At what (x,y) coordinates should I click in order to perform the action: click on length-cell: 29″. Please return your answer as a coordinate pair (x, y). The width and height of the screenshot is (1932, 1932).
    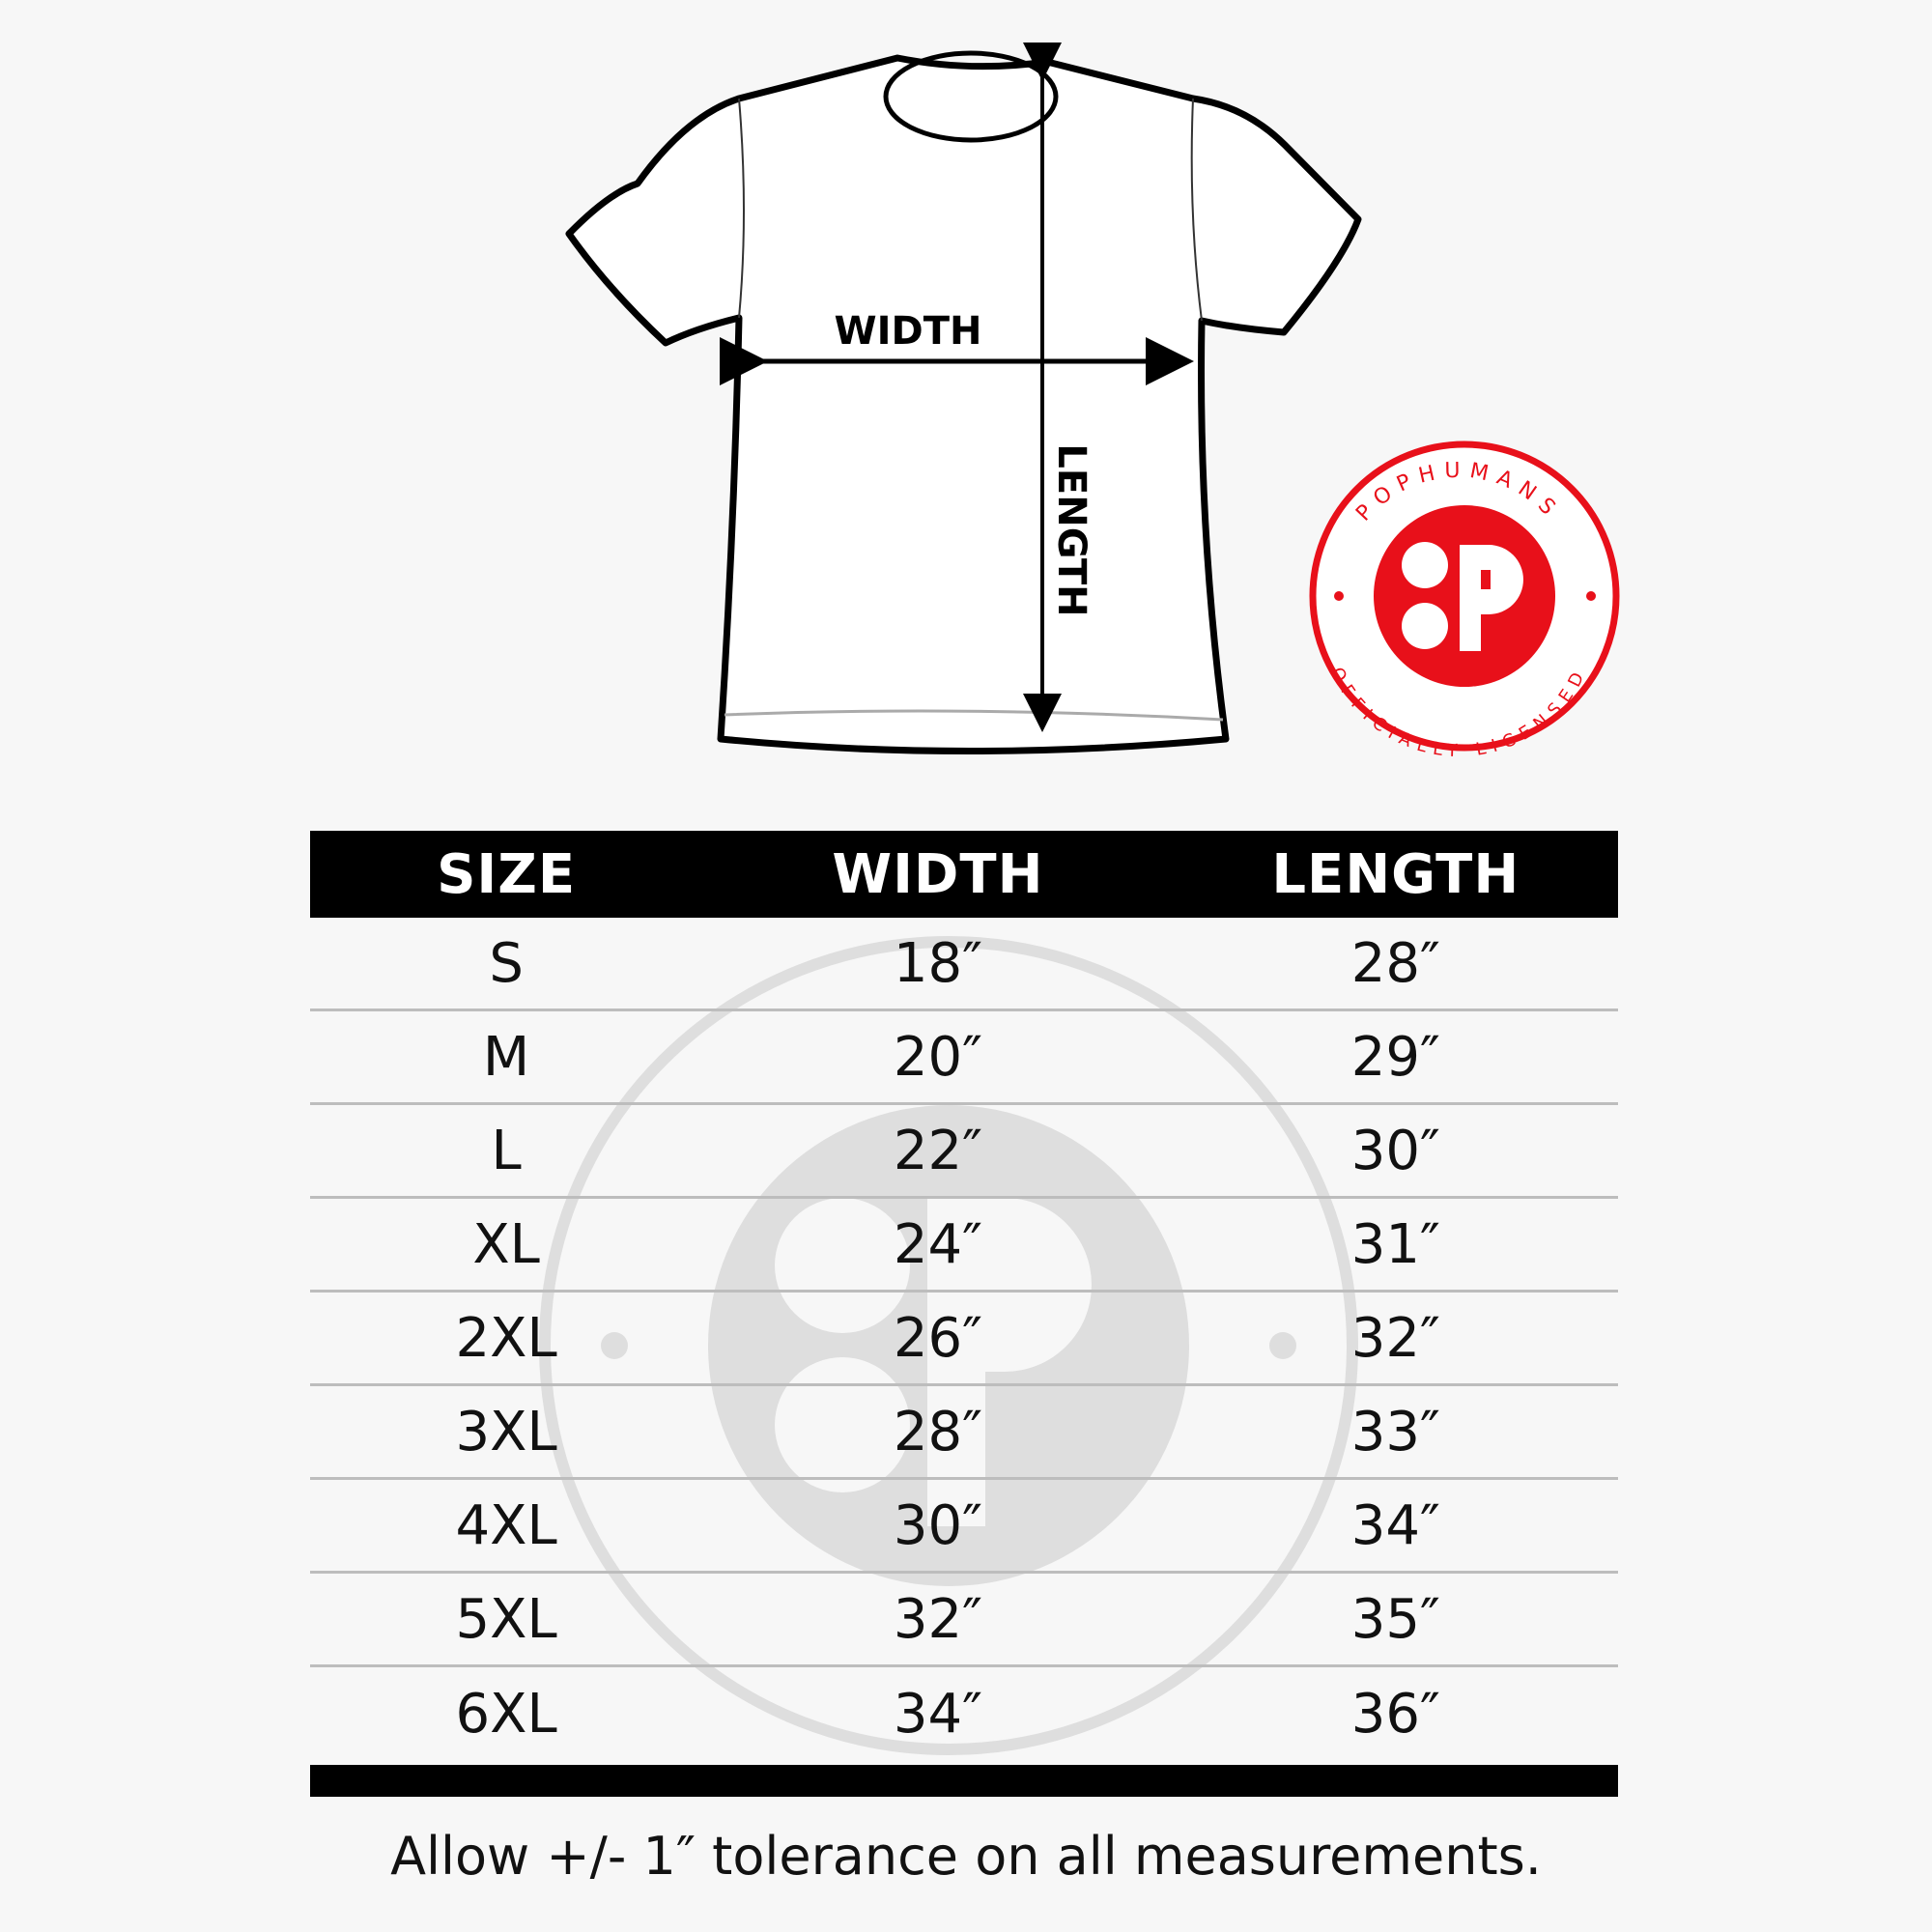
    Looking at the image, I should click on (1395, 1057).